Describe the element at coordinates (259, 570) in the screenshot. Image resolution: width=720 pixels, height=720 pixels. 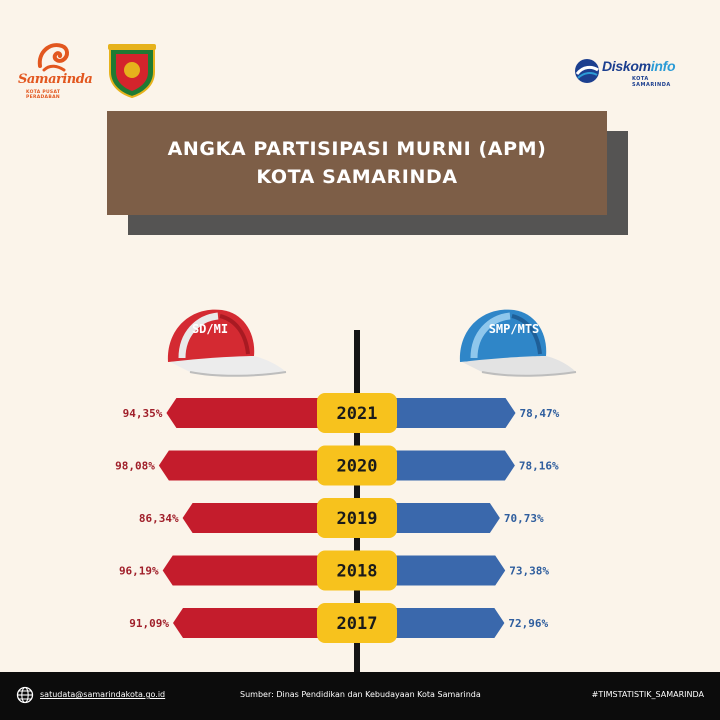
I see `bar-sd-2018` at that location.